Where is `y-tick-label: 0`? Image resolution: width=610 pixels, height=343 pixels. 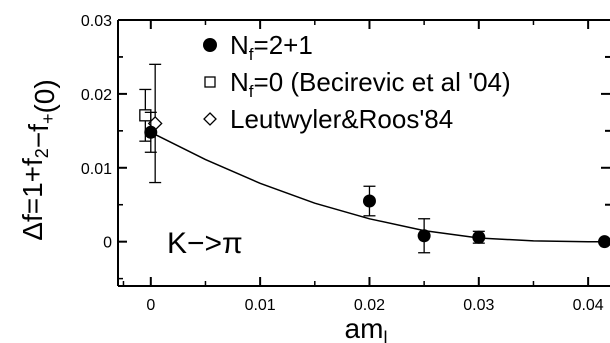
y-tick-label: 0 is located at coordinates (107, 243).